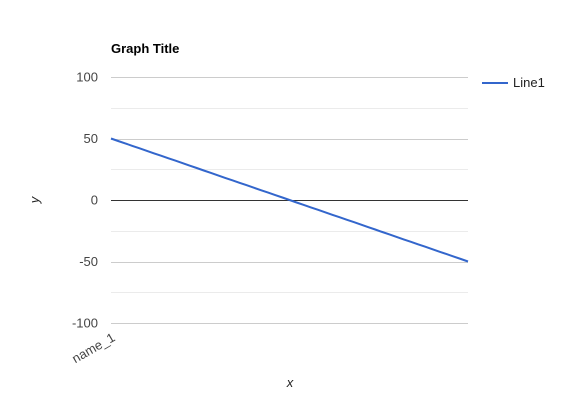 The image size is (580, 400). Describe the element at coordinates (529, 82) in the screenshot. I see `legend-label-line1: Line1` at that location.